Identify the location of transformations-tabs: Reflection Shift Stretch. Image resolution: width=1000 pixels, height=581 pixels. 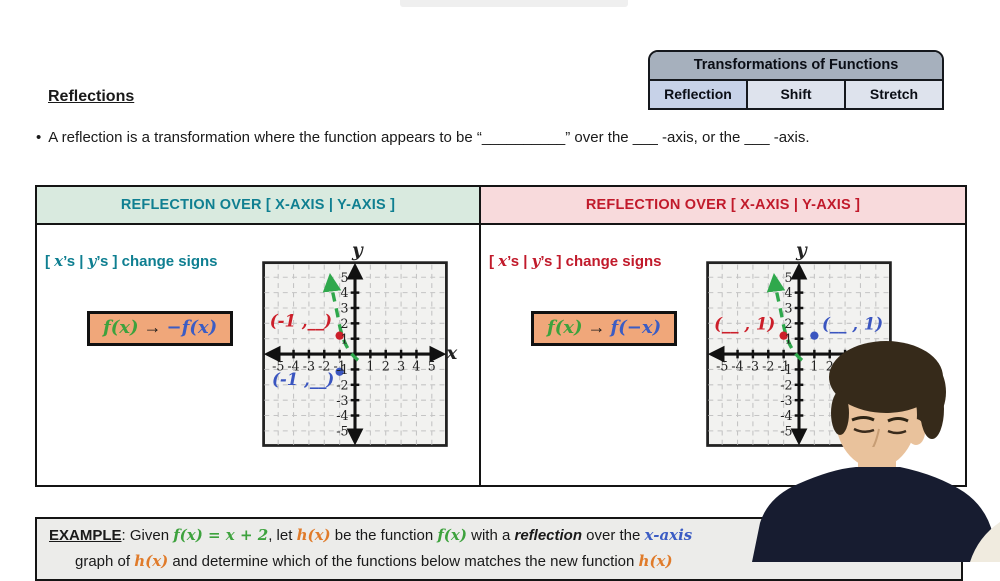
(796, 94).